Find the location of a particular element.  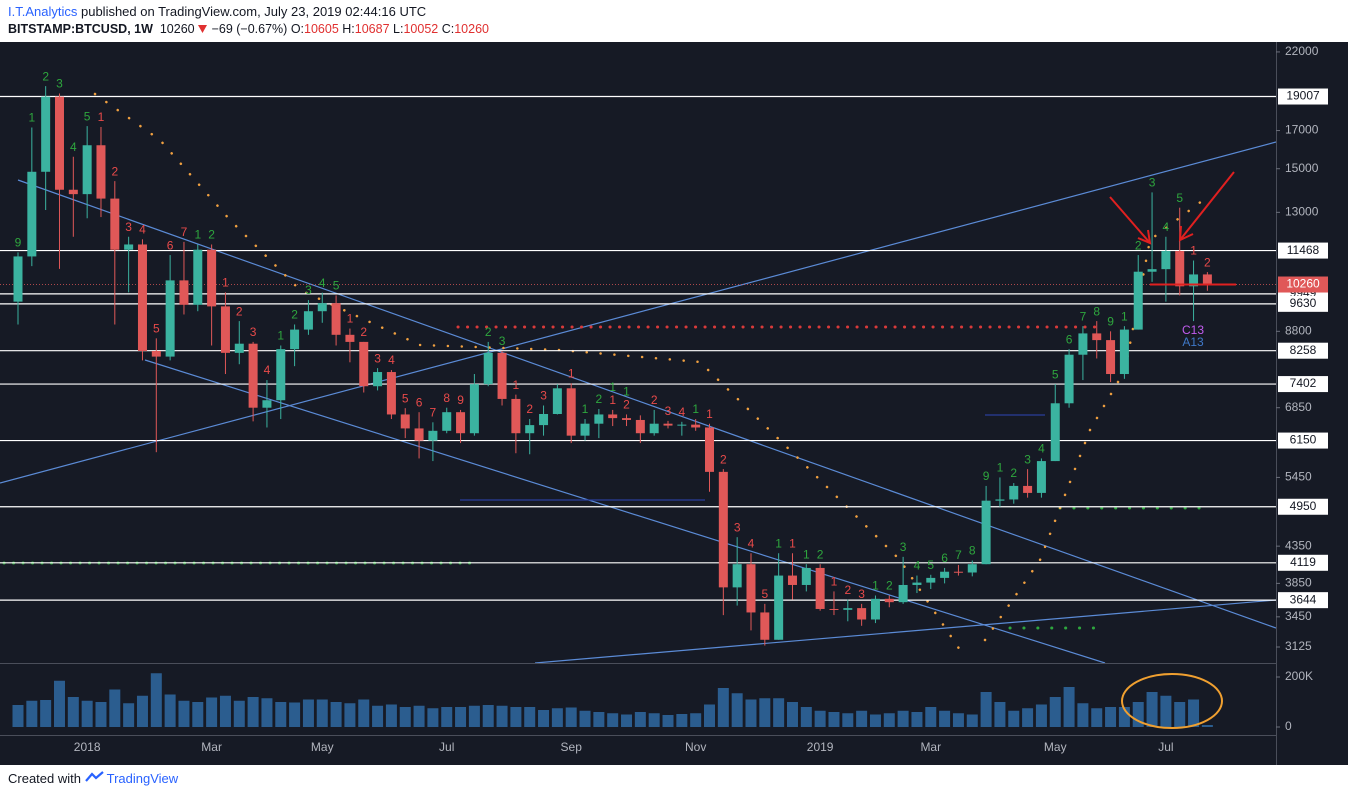

td-sell-count: 6 is located at coordinates (419, 402).